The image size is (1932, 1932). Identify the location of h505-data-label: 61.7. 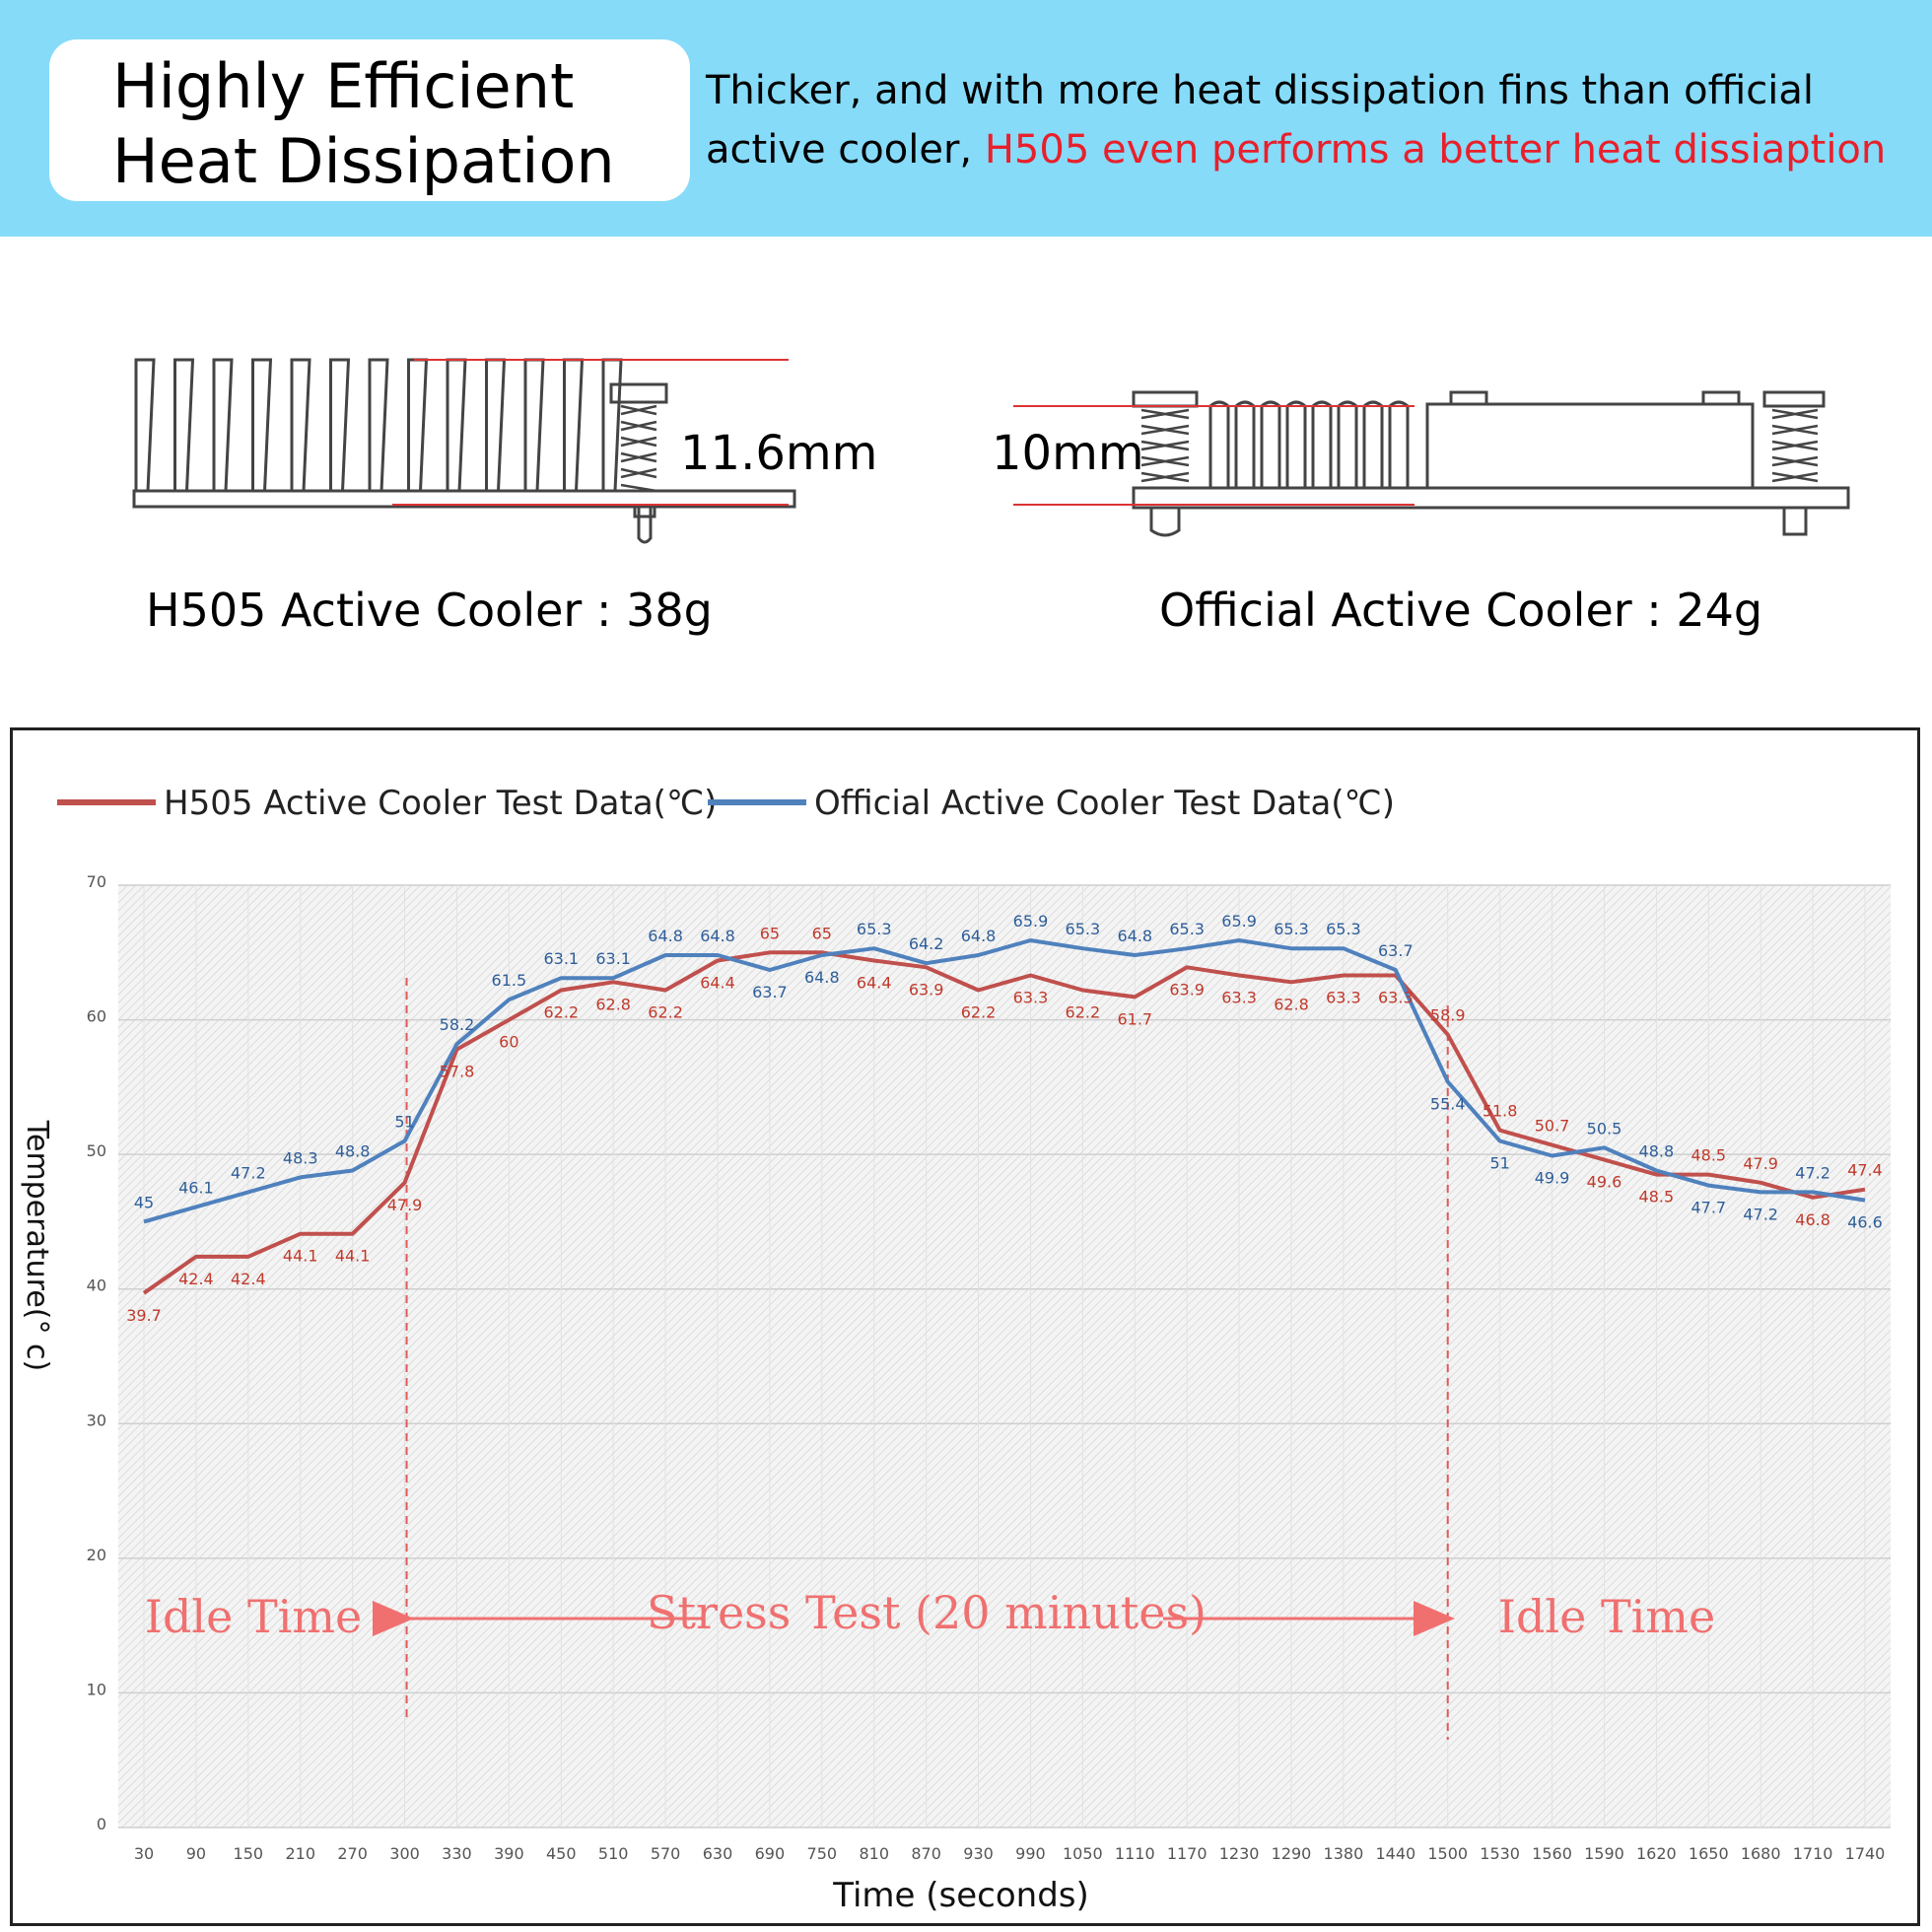
(1134, 1019).